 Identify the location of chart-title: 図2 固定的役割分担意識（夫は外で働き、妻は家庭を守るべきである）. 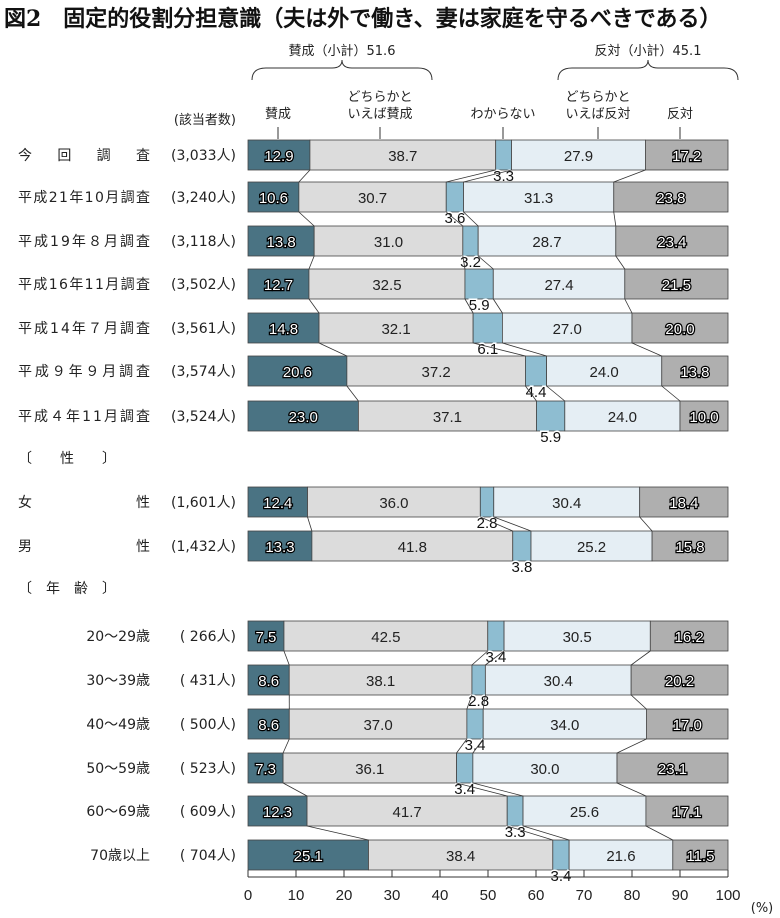
(363, 19).